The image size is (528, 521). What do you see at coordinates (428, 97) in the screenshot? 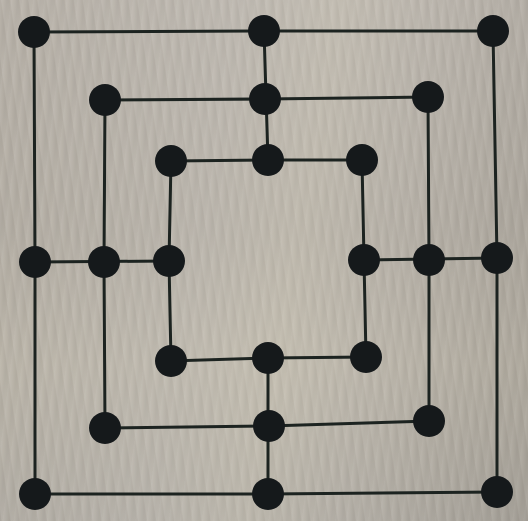
I see `point-middle-top-right` at bounding box center [428, 97].